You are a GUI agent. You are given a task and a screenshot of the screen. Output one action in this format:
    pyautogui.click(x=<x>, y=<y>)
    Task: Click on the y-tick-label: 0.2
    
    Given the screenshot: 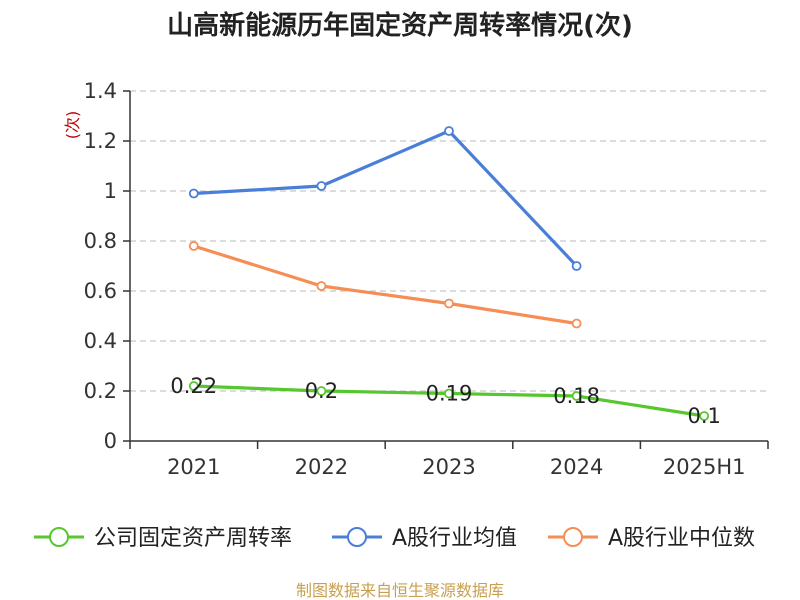 What is the action you would take?
    pyautogui.click(x=100, y=391)
    